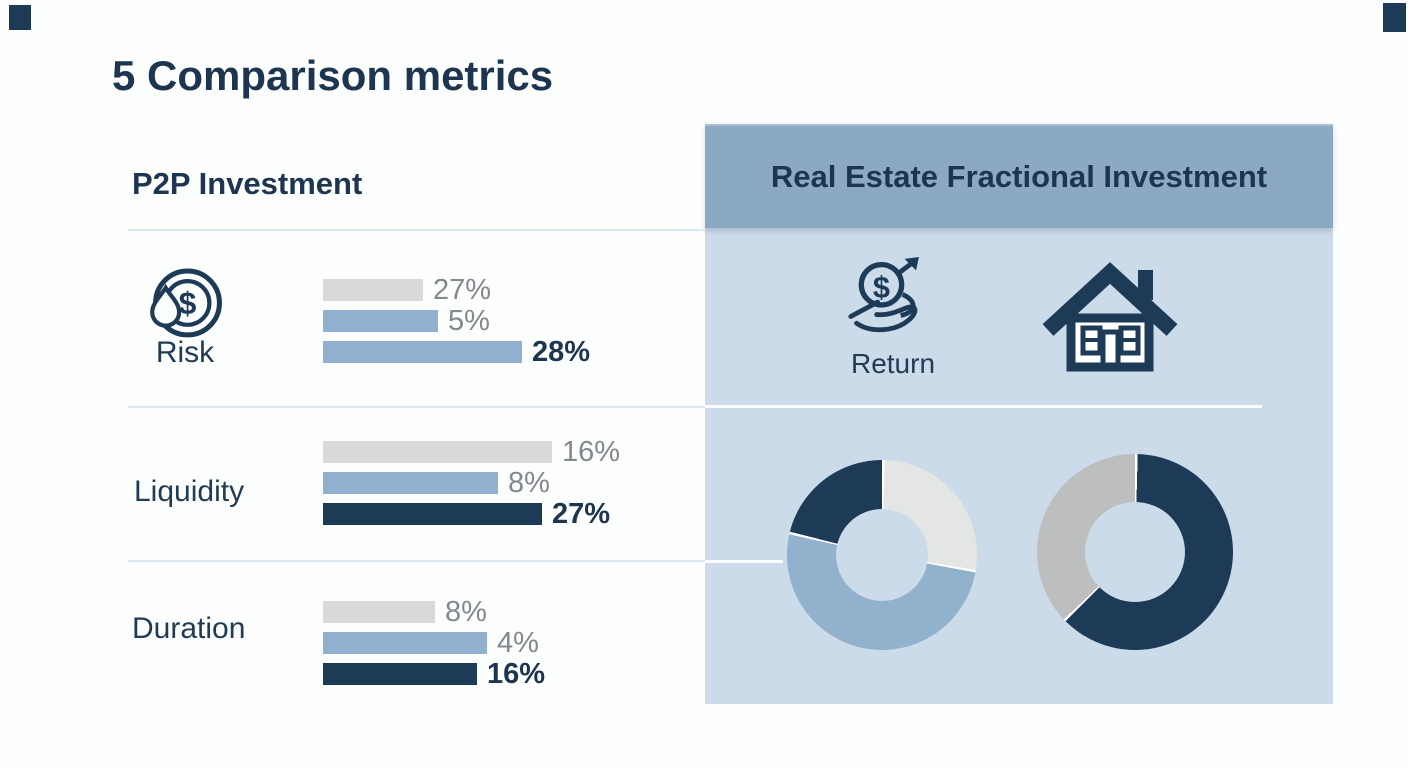 The height and width of the screenshot is (768, 1408). I want to click on row-label-liquidity: Liquidity, so click(189, 491).